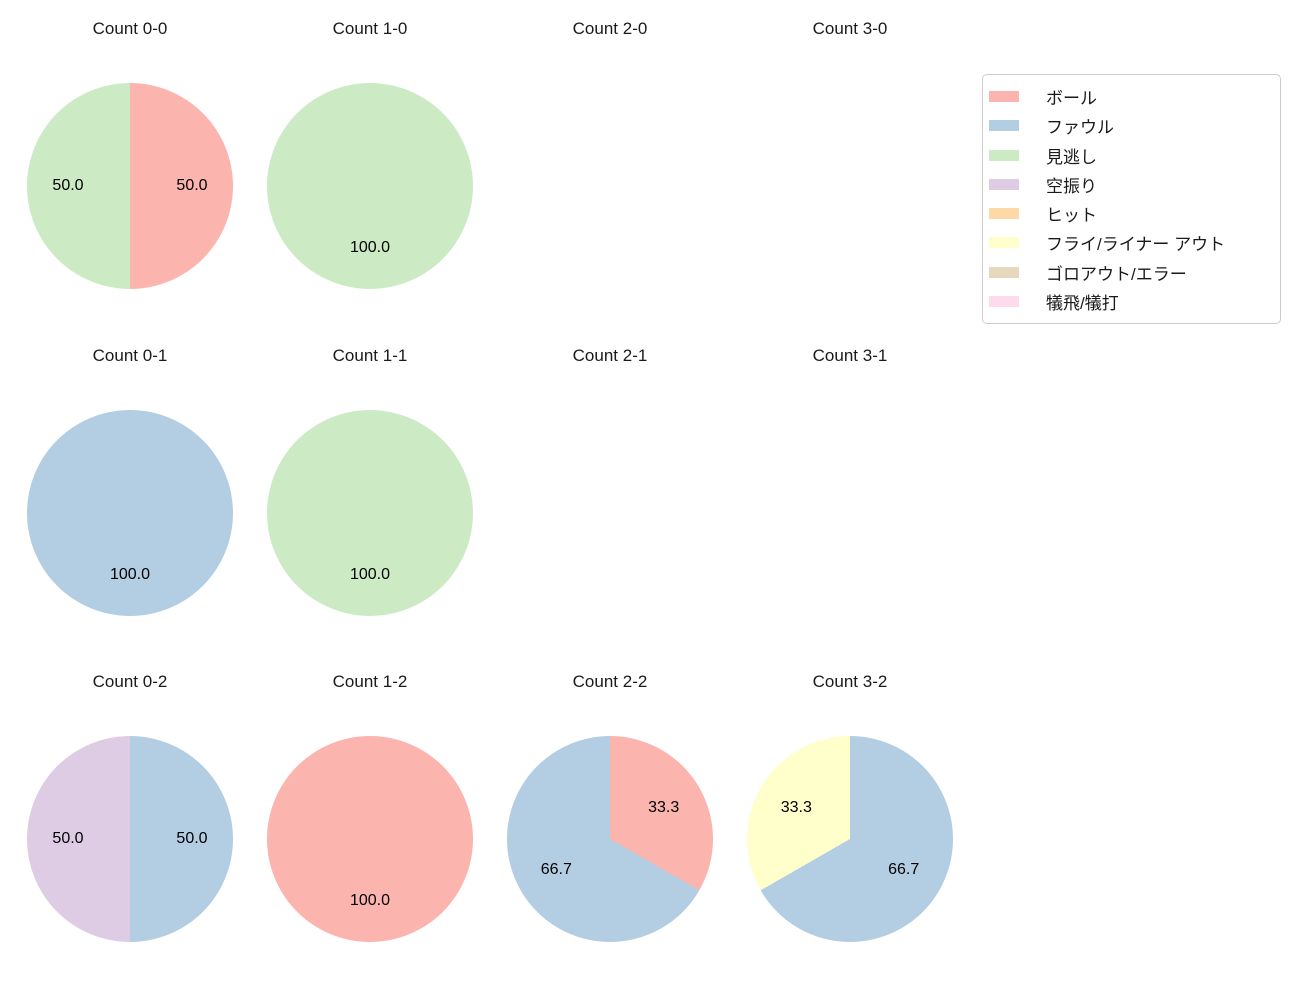 The height and width of the screenshot is (1000, 1300). I want to click on legend-item-hit: ヒット, so click(1131, 213).